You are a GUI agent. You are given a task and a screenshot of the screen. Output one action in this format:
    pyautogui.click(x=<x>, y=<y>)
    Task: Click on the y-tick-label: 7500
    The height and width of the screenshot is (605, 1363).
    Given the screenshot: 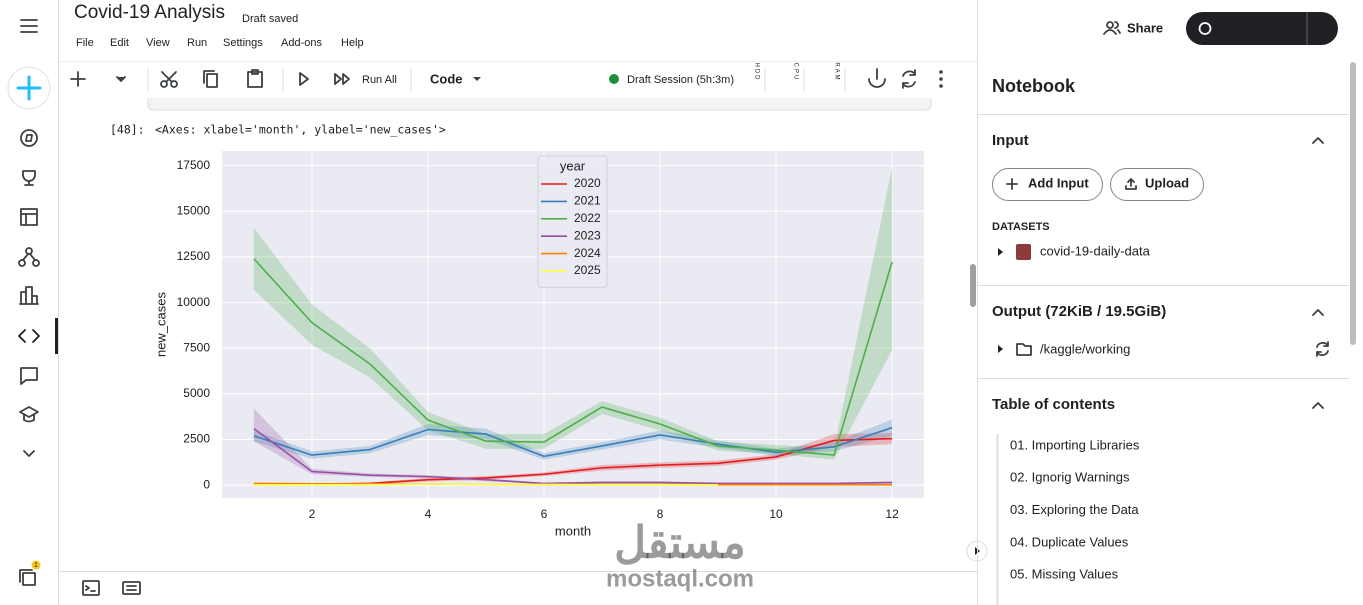 What is the action you would take?
    pyautogui.click(x=196, y=347)
    